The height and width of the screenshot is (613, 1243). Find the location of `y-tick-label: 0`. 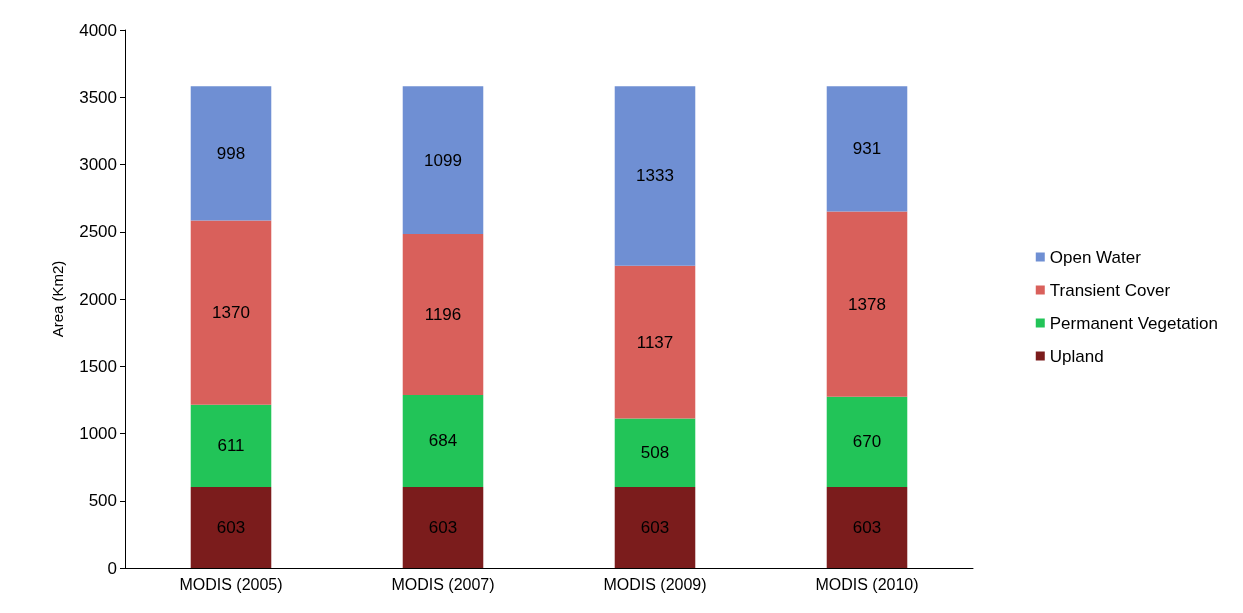

y-tick-label: 0 is located at coordinates (112, 568).